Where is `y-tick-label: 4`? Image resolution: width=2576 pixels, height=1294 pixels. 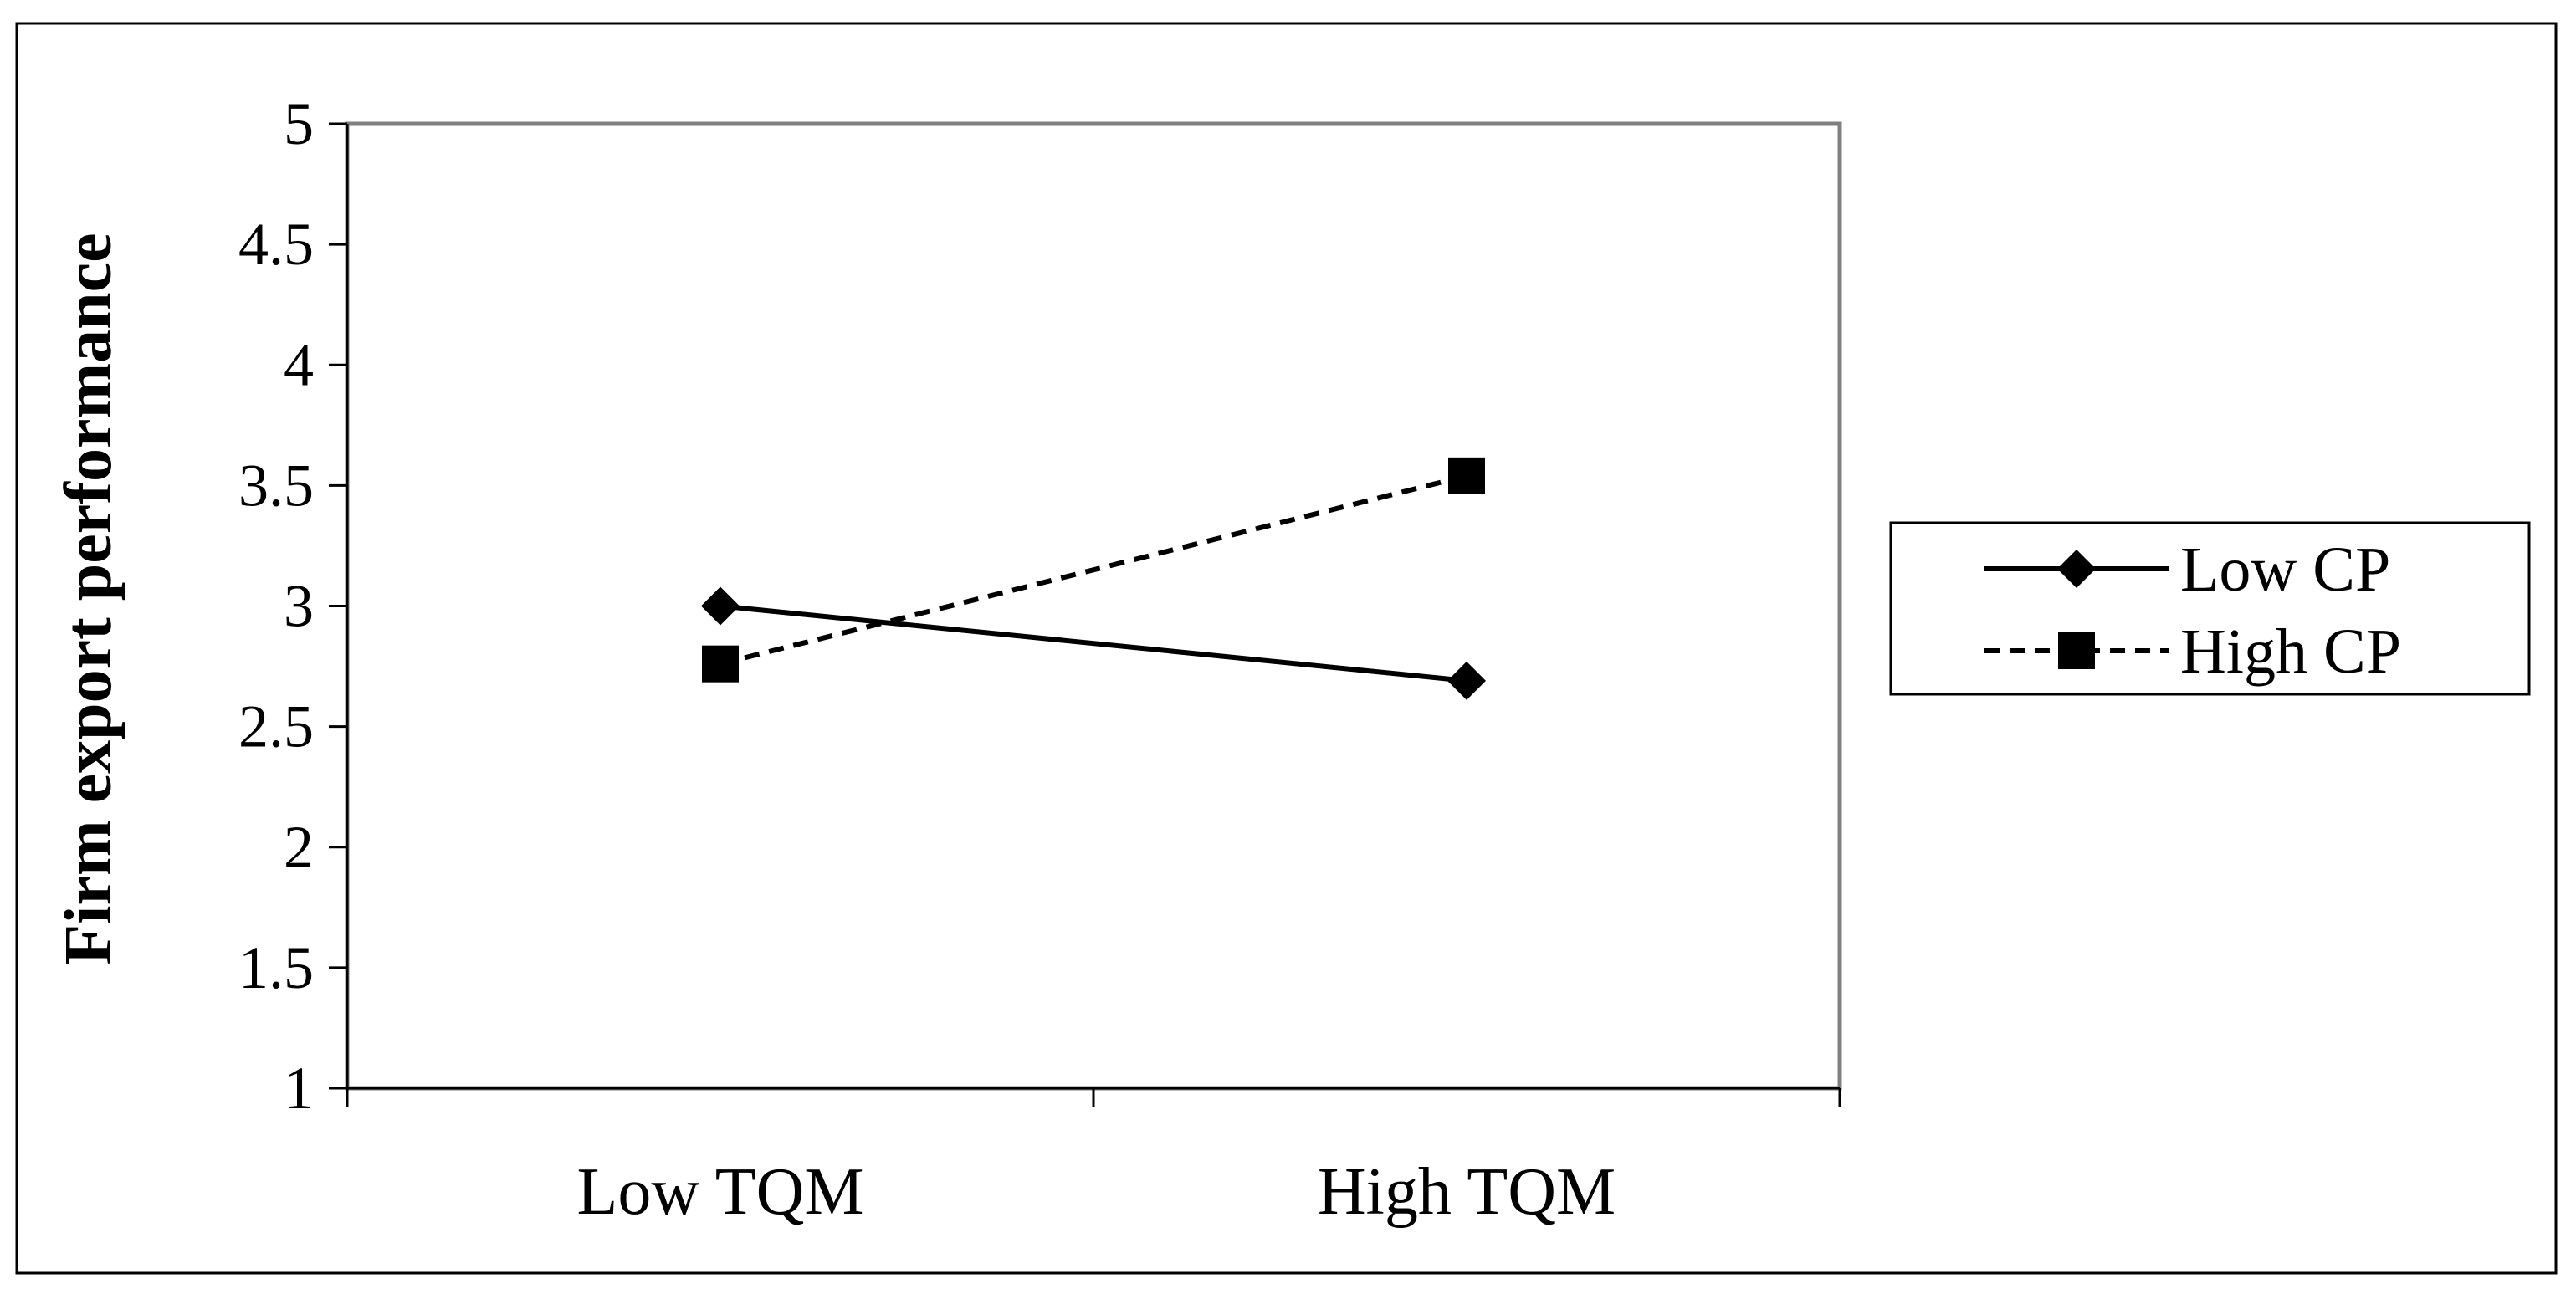
y-tick-label: 4 is located at coordinates (299, 364).